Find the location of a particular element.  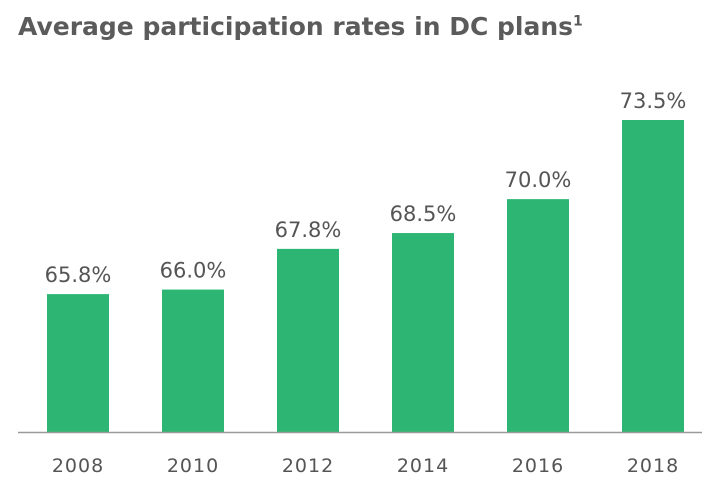

x-tick-label-2010: 2010 is located at coordinates (193, 466).